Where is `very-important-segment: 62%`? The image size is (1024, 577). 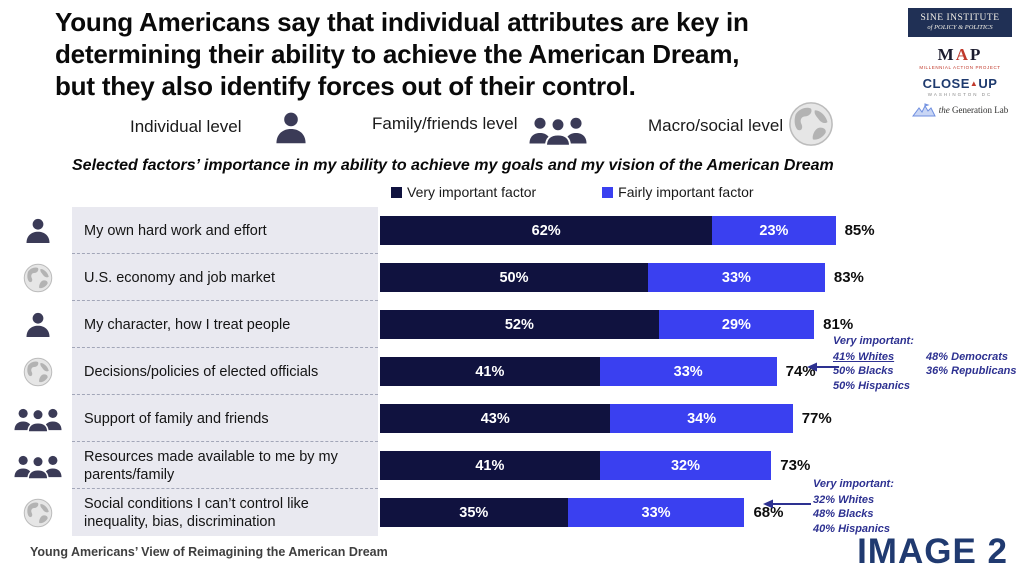
very-important-segment: 62% is located at coordinates (546, 230).